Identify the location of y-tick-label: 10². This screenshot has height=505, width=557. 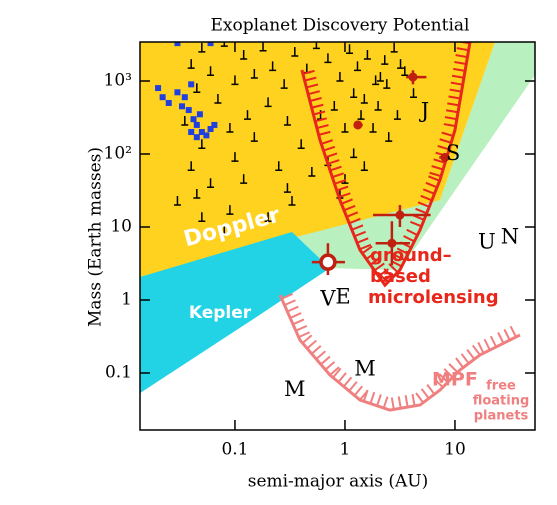
(118, 154).